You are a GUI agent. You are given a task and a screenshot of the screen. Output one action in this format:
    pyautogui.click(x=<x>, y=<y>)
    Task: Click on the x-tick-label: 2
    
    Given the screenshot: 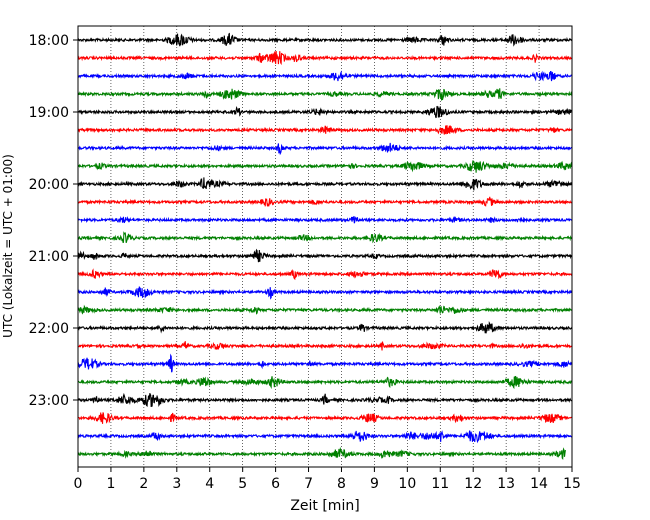 What is the action you would take?
    pyautogui.click(x=143, y=484)
    